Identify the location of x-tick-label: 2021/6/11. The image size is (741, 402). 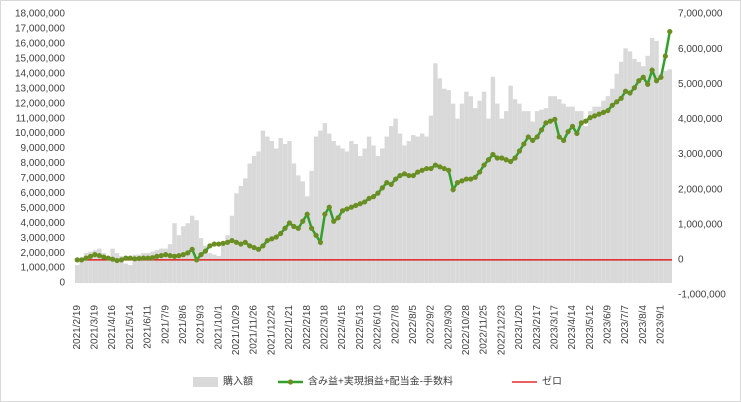
(148, 327).